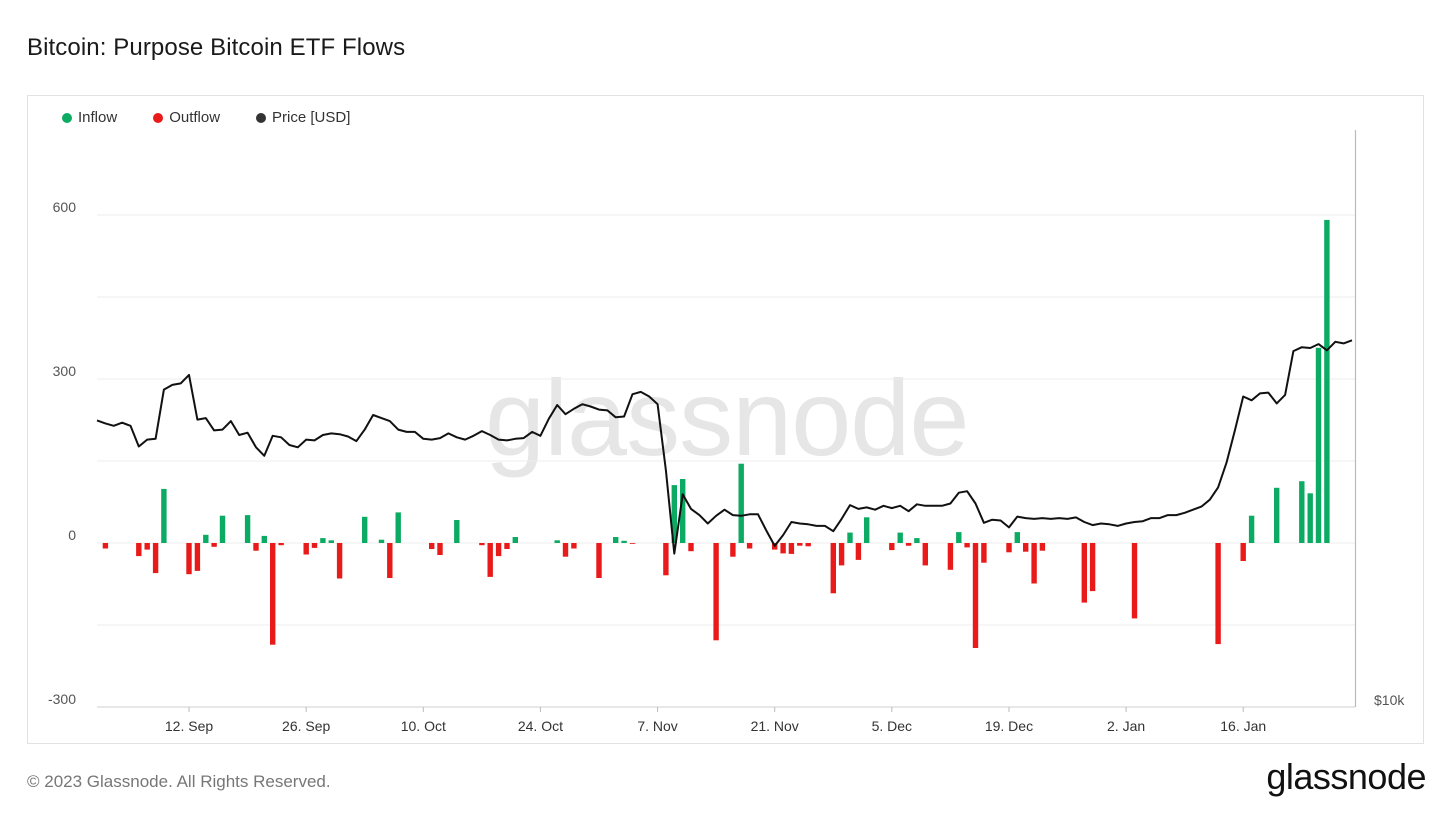 The height and width of the screenshot is (819, 1456). I want to click on legend-item-inflow: Inflow, so click(89, 117).